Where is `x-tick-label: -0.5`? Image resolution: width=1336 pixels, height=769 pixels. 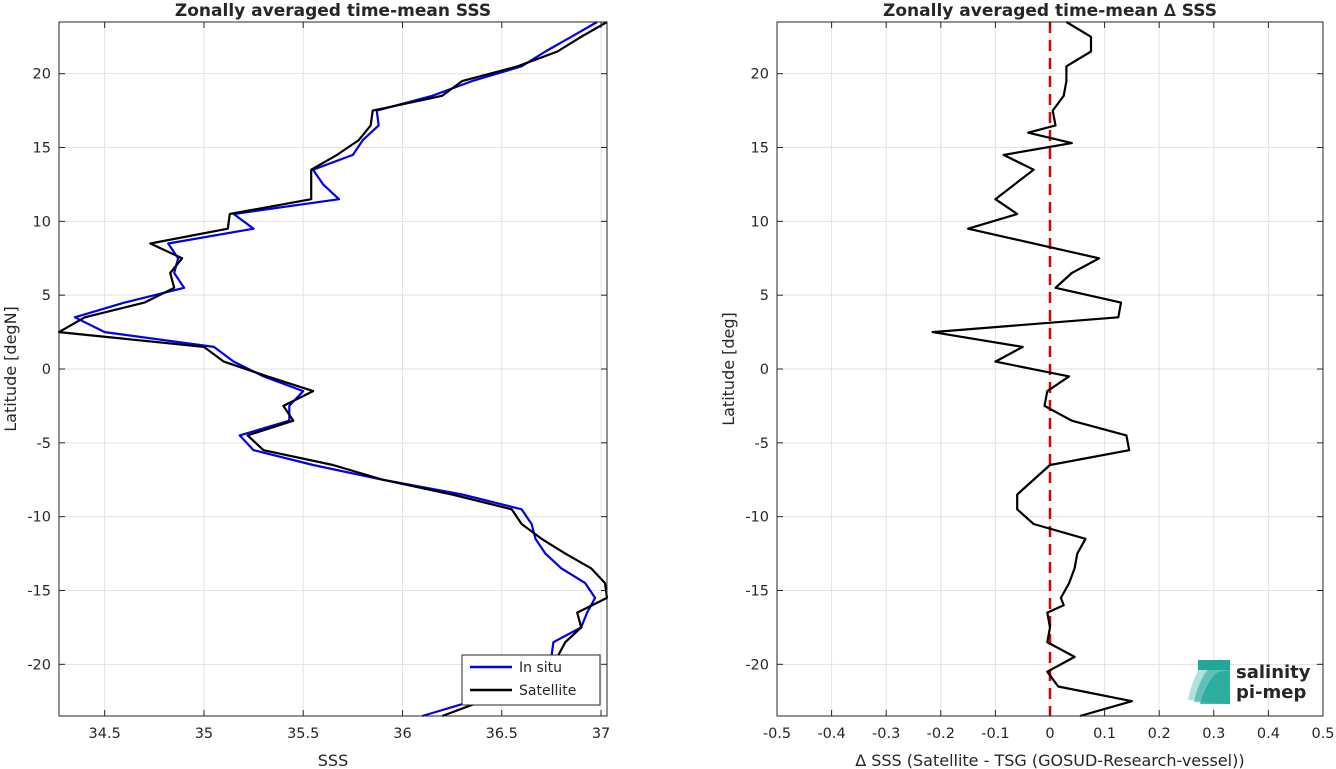
x-tick-label: -0.5 is located at coordinates (777, 734).